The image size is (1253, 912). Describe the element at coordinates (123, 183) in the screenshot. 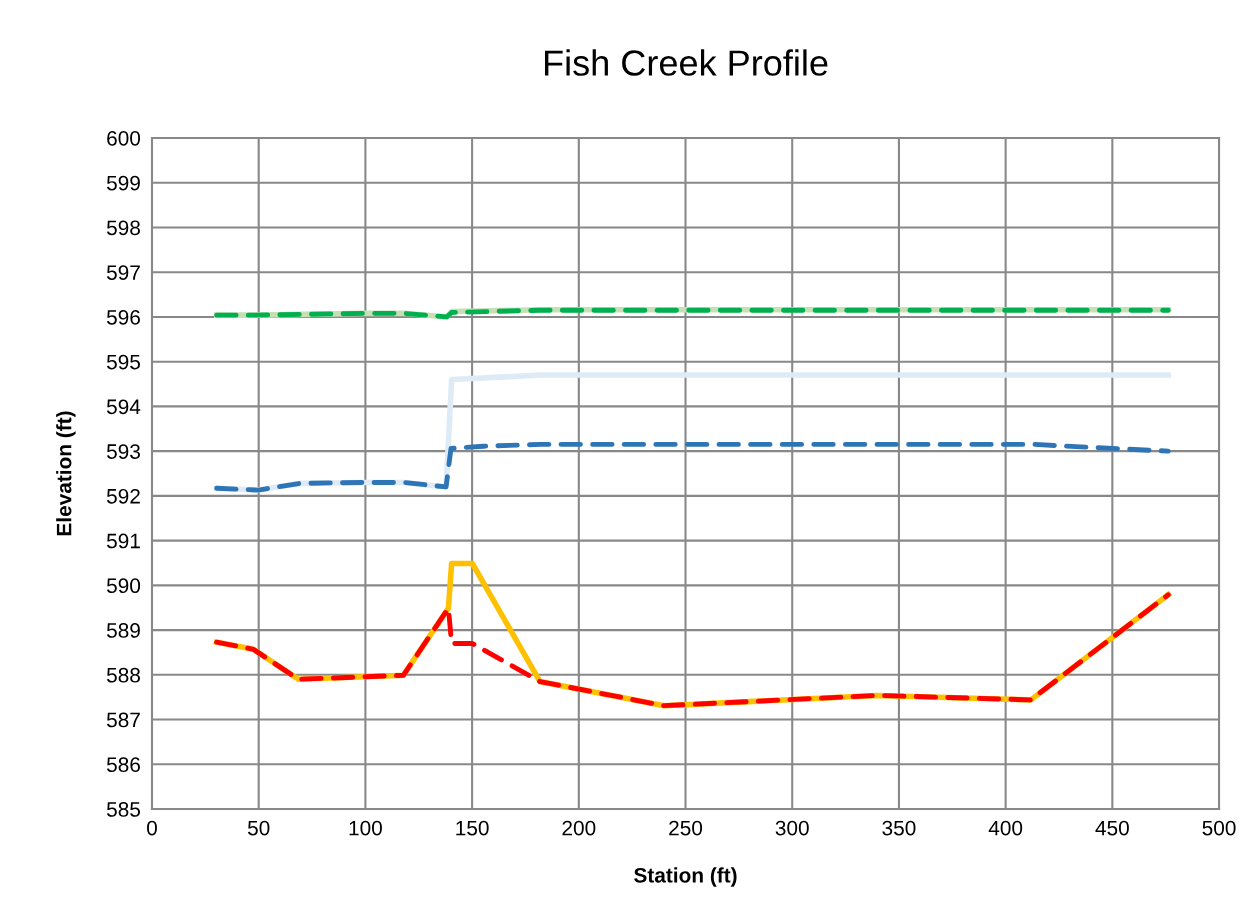

I see `y-tick-label: 599` at that location.